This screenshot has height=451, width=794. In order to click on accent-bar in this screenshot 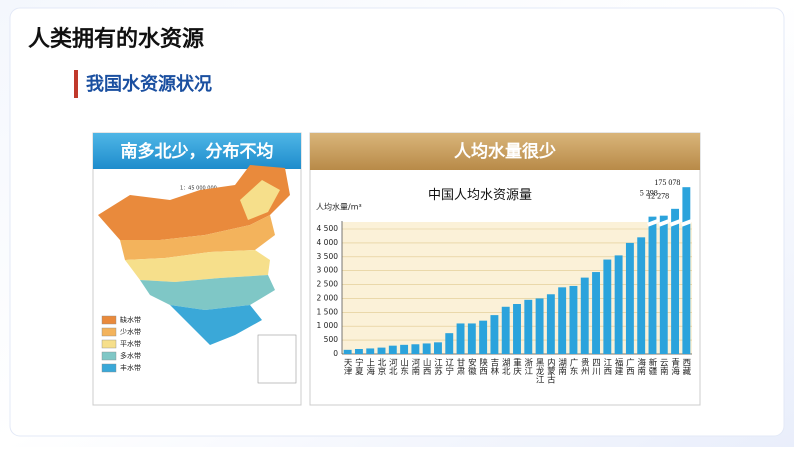, I will do `click(76, 84)`.